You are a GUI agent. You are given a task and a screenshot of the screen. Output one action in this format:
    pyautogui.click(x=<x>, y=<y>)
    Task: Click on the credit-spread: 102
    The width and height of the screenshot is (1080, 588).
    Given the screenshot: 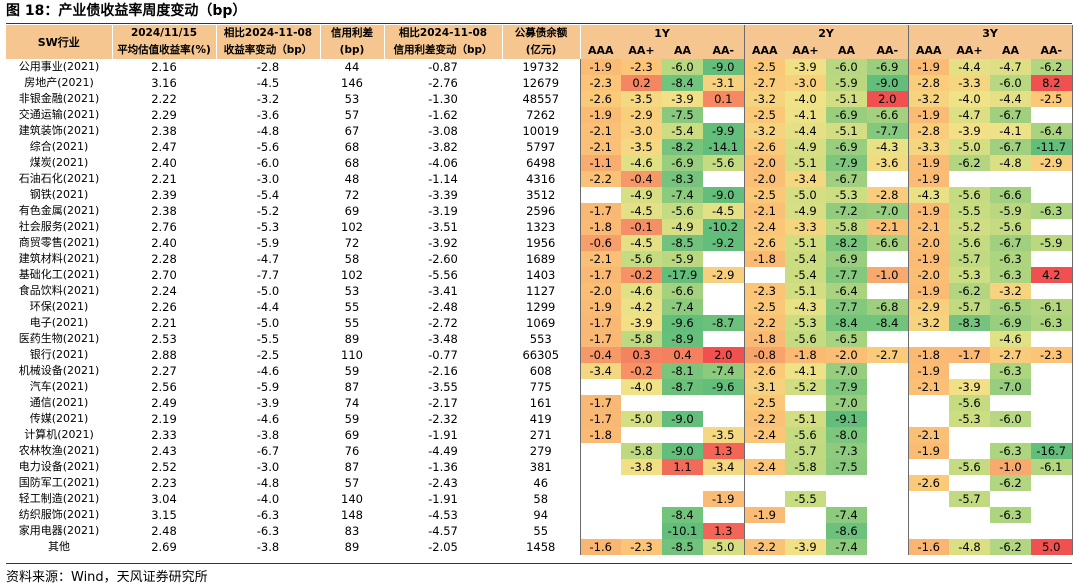 What is the action you would take?
    pyautogui.click(x=352, y=275)
    